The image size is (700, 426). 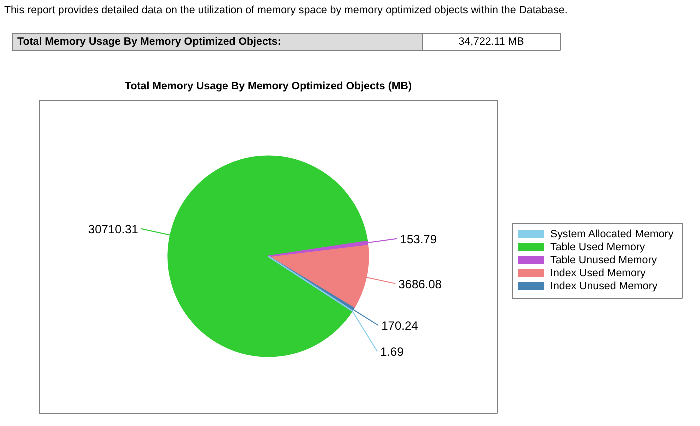 I want to click on data-label: 1.69, so click(x=392, y=352).